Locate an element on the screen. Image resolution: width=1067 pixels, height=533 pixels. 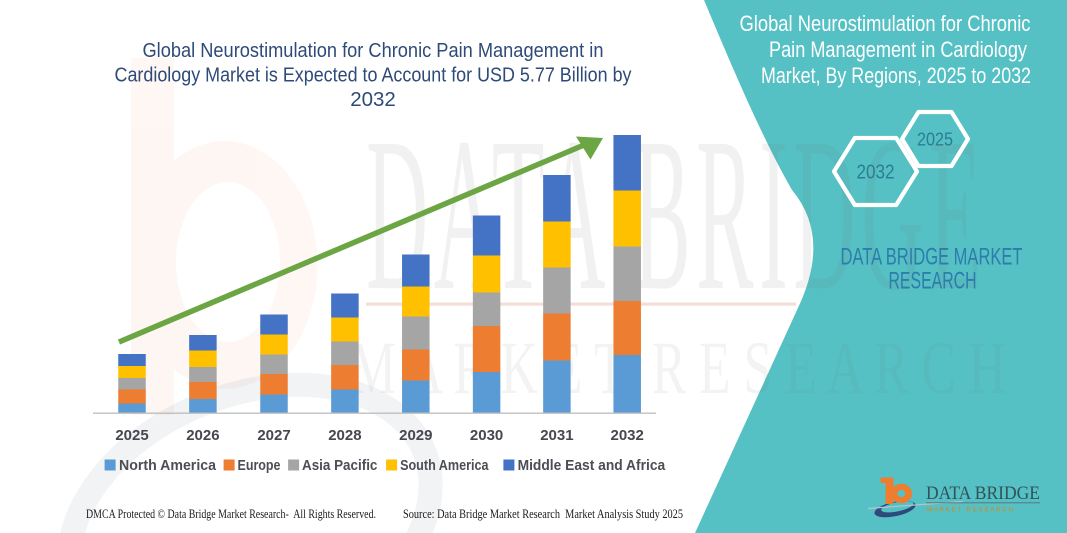
svg-text: 2028 is located at coordinates (344, 435).